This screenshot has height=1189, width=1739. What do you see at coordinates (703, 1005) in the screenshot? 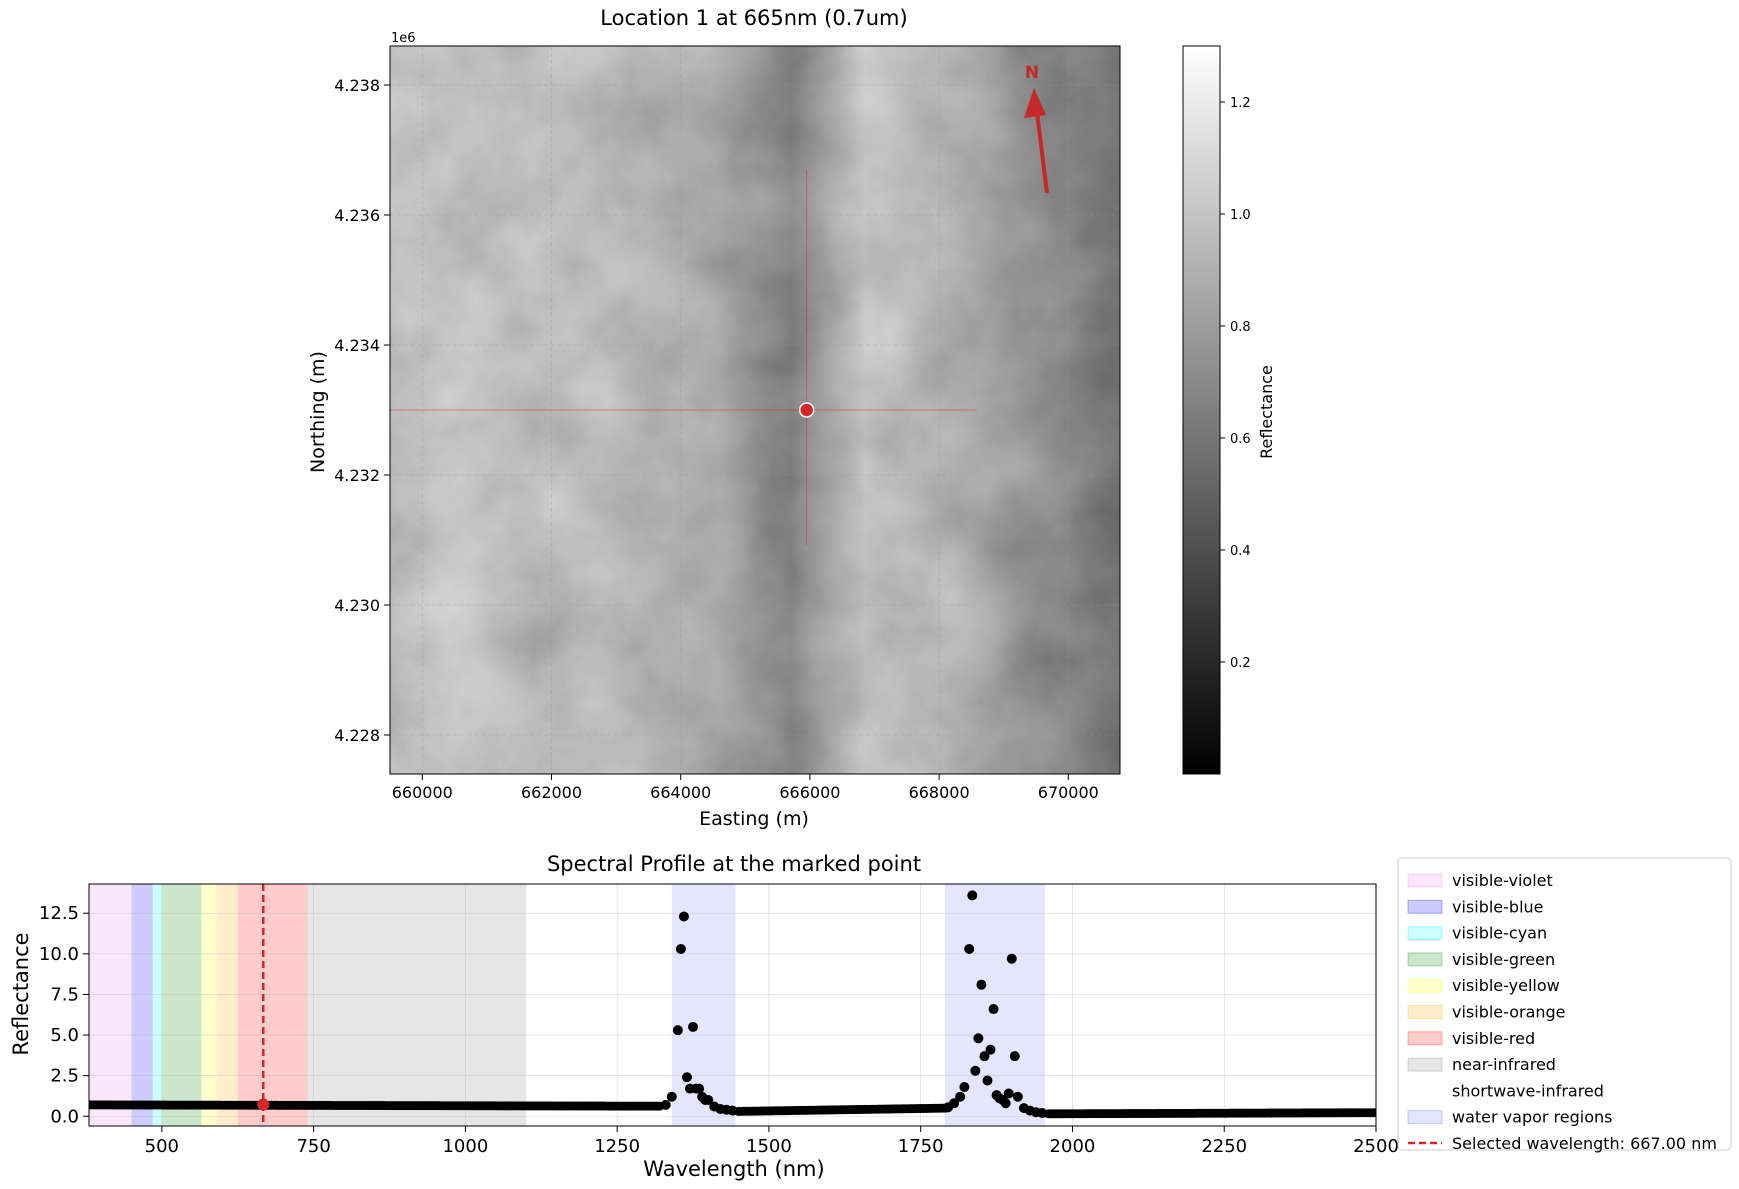
I see `band-water-vapor-regions` at bounding box center [703, 1005].